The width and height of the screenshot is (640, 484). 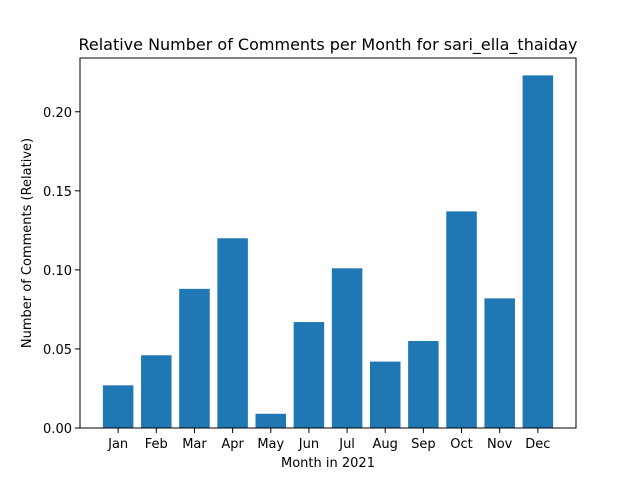 I want to click on x-tick-label-jan: Jan, so click(x=117, y=444).